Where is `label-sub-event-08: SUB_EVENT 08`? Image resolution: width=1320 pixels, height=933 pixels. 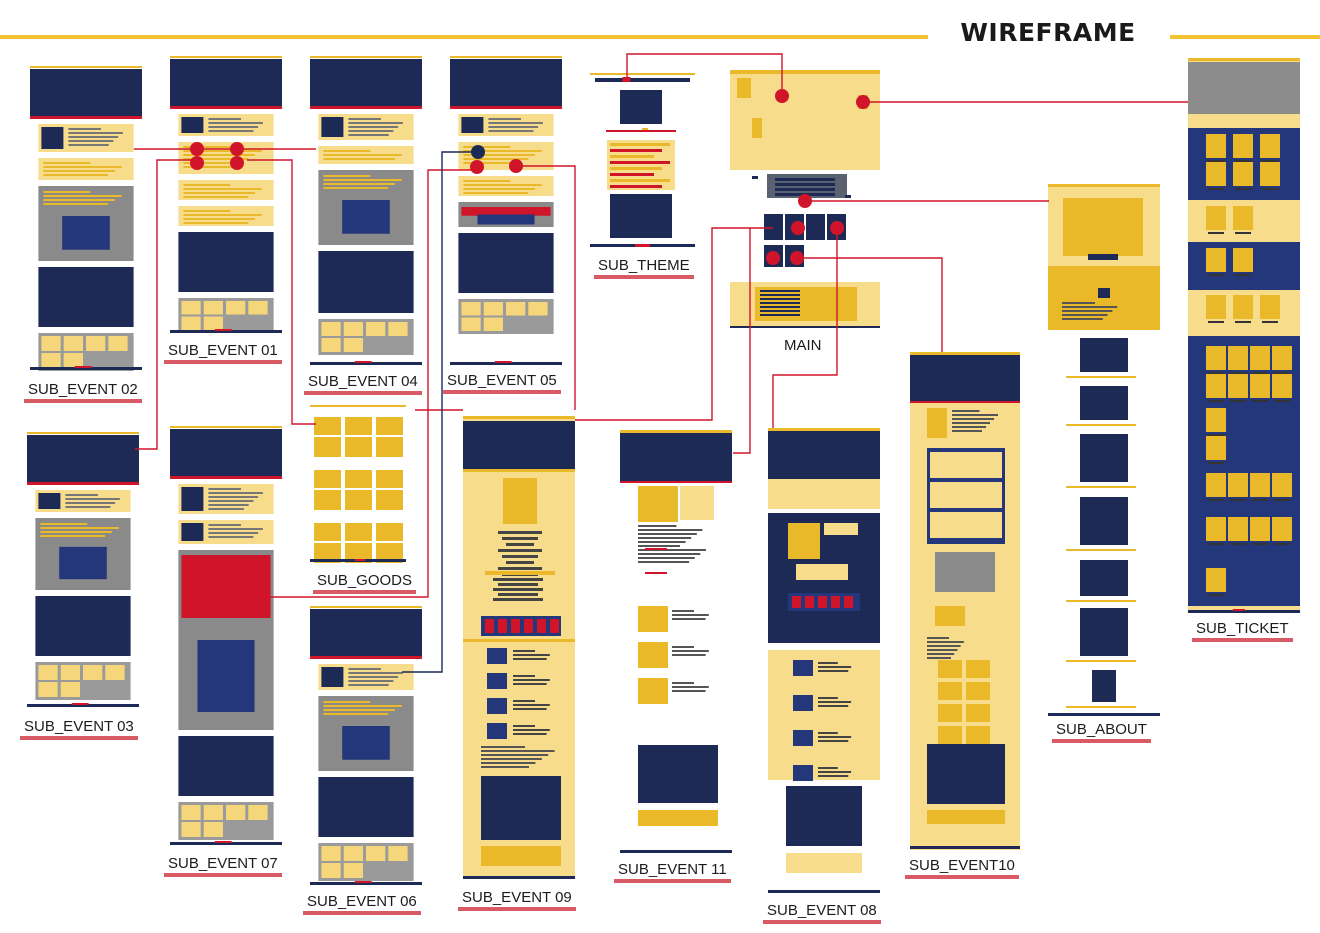 label-sub-event-08: SUB_EVENT 08 is located at coordinates (822, 913).